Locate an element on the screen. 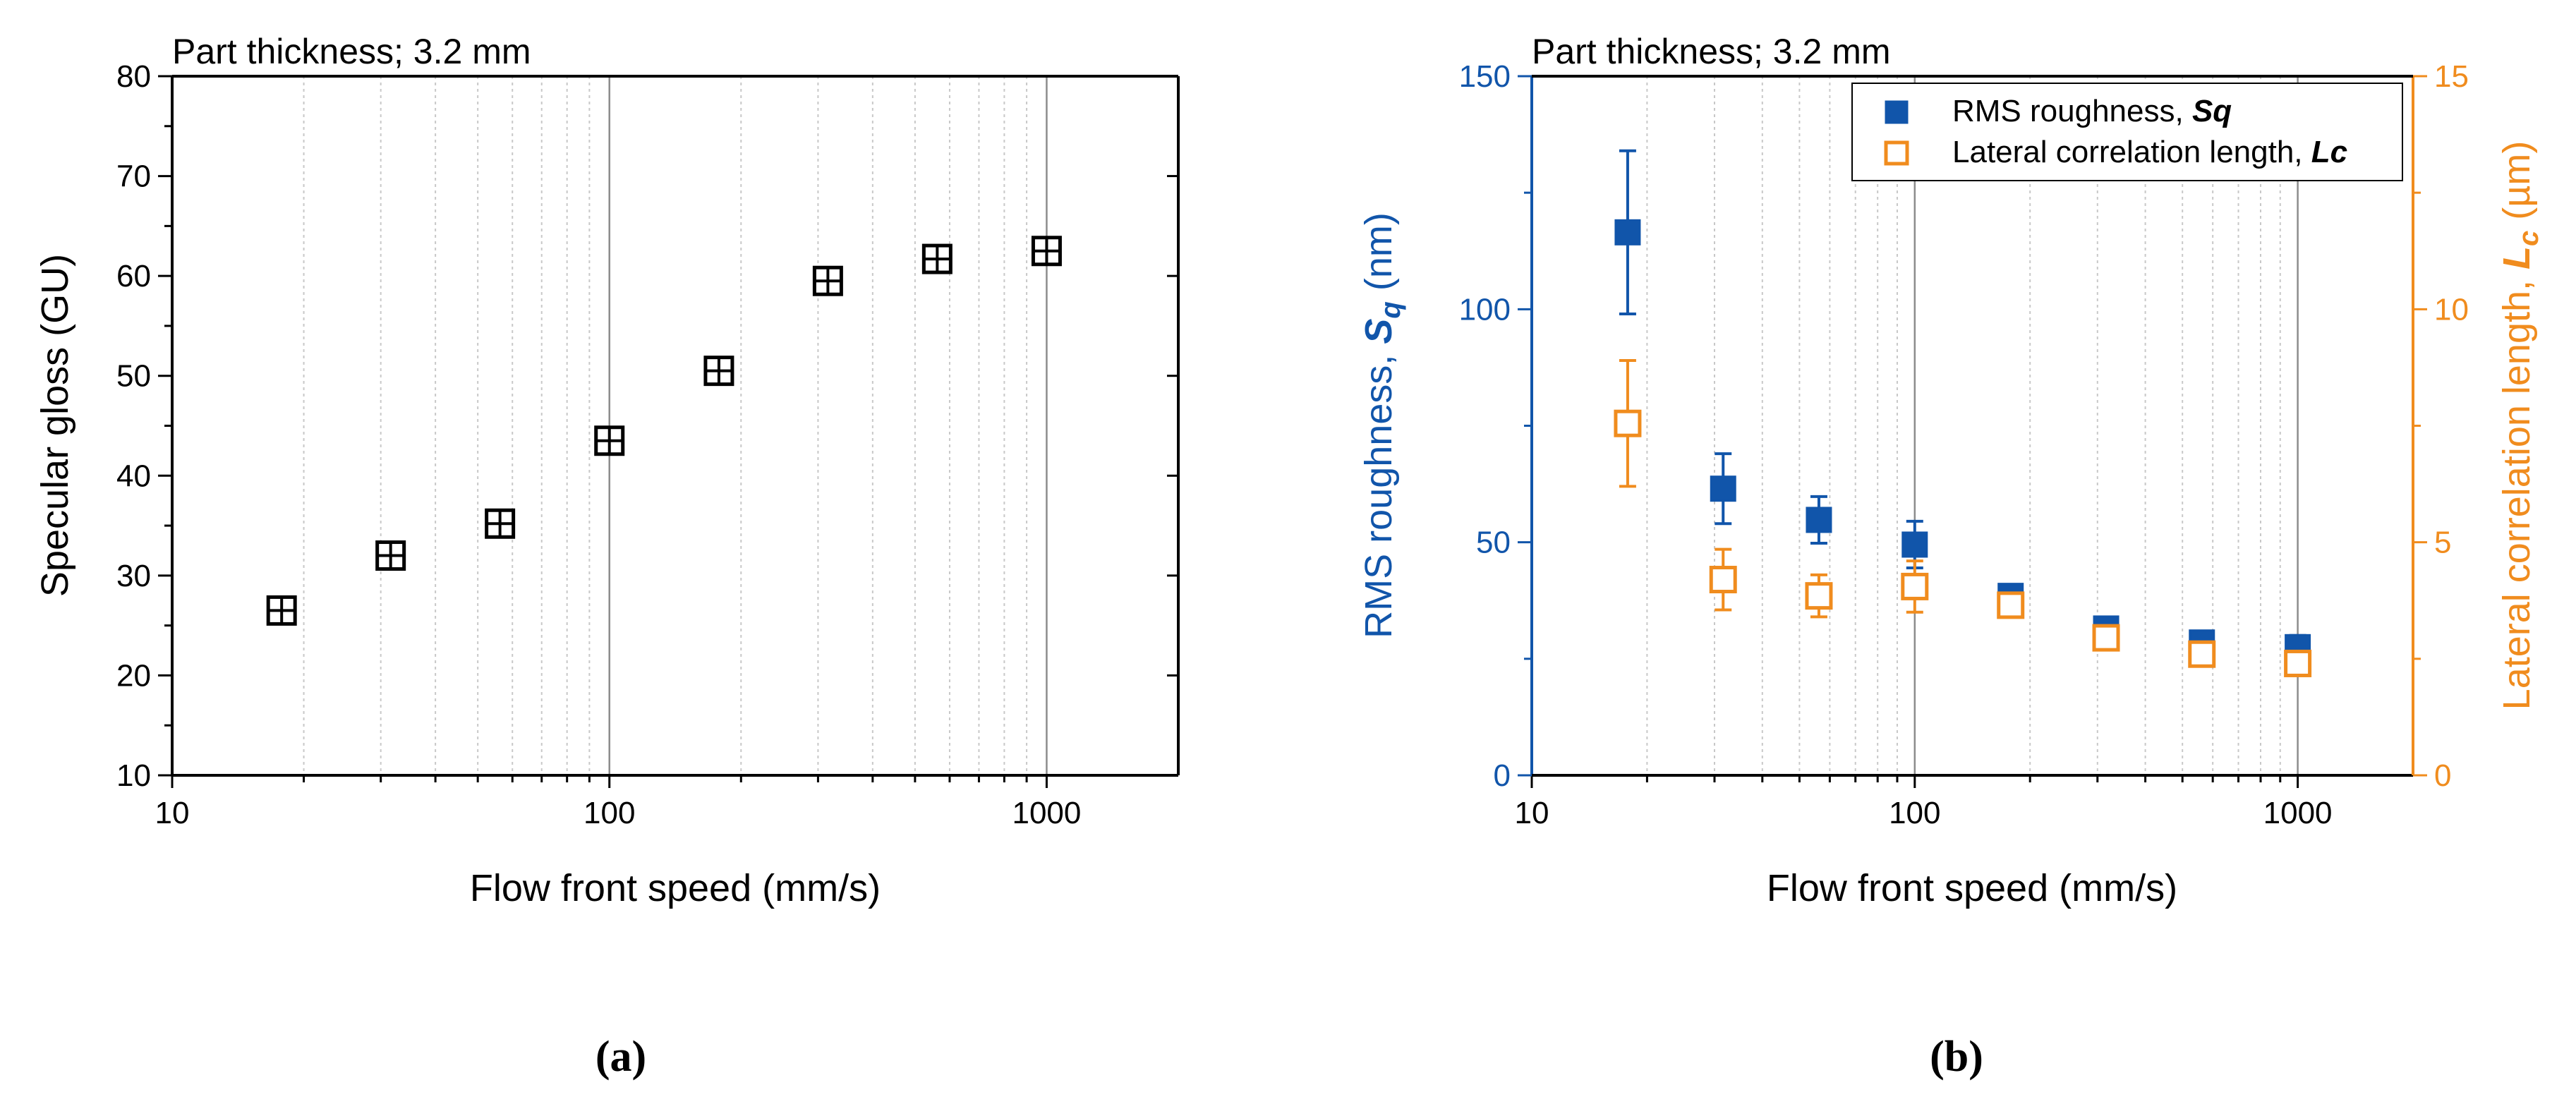  roughness-y-tick-label: 150 is located at coordinates (1485, 76).